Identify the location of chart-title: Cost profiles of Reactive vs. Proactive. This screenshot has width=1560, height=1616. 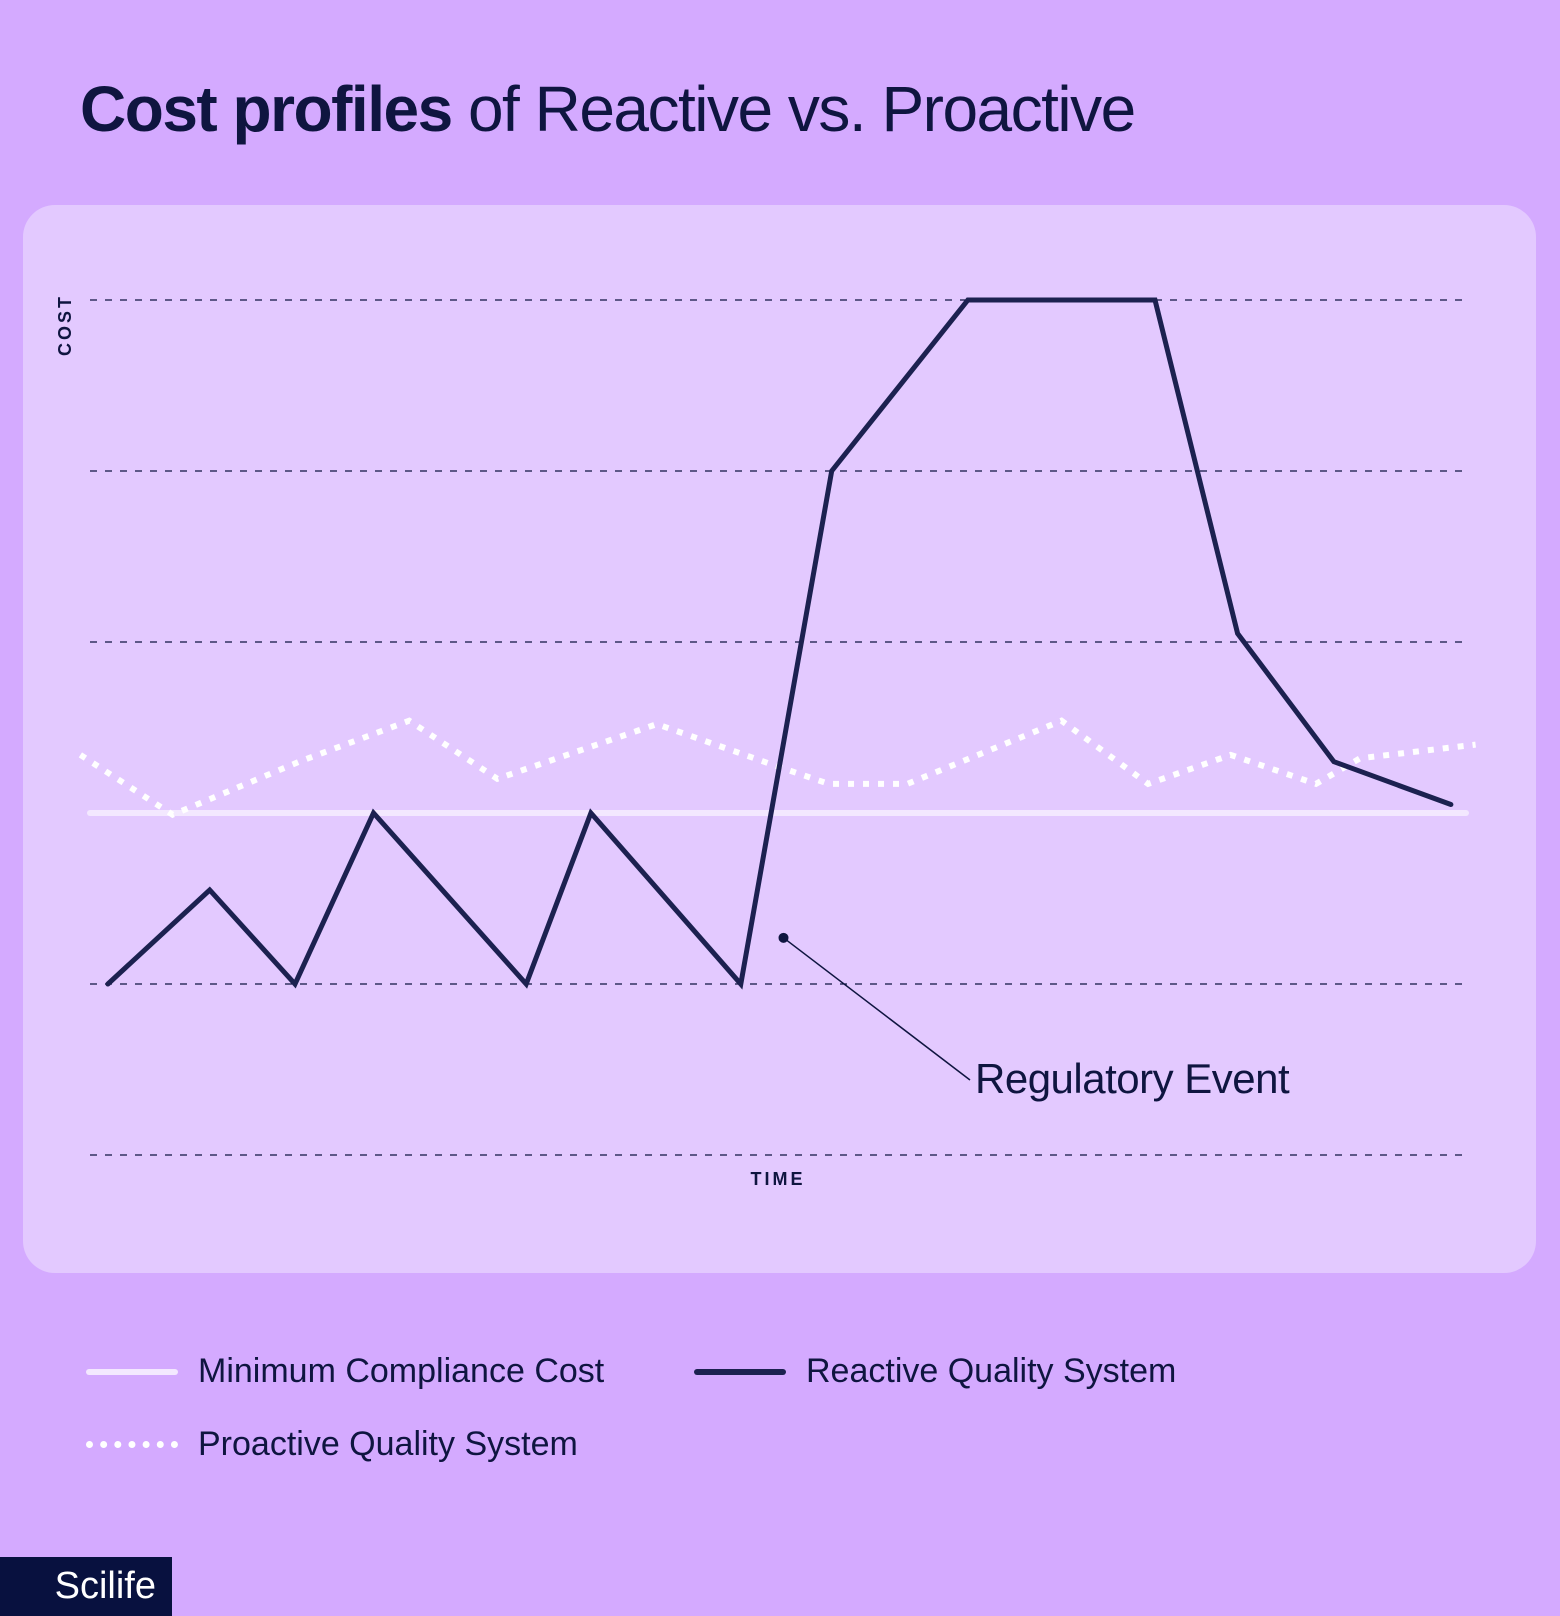
(608, 109).